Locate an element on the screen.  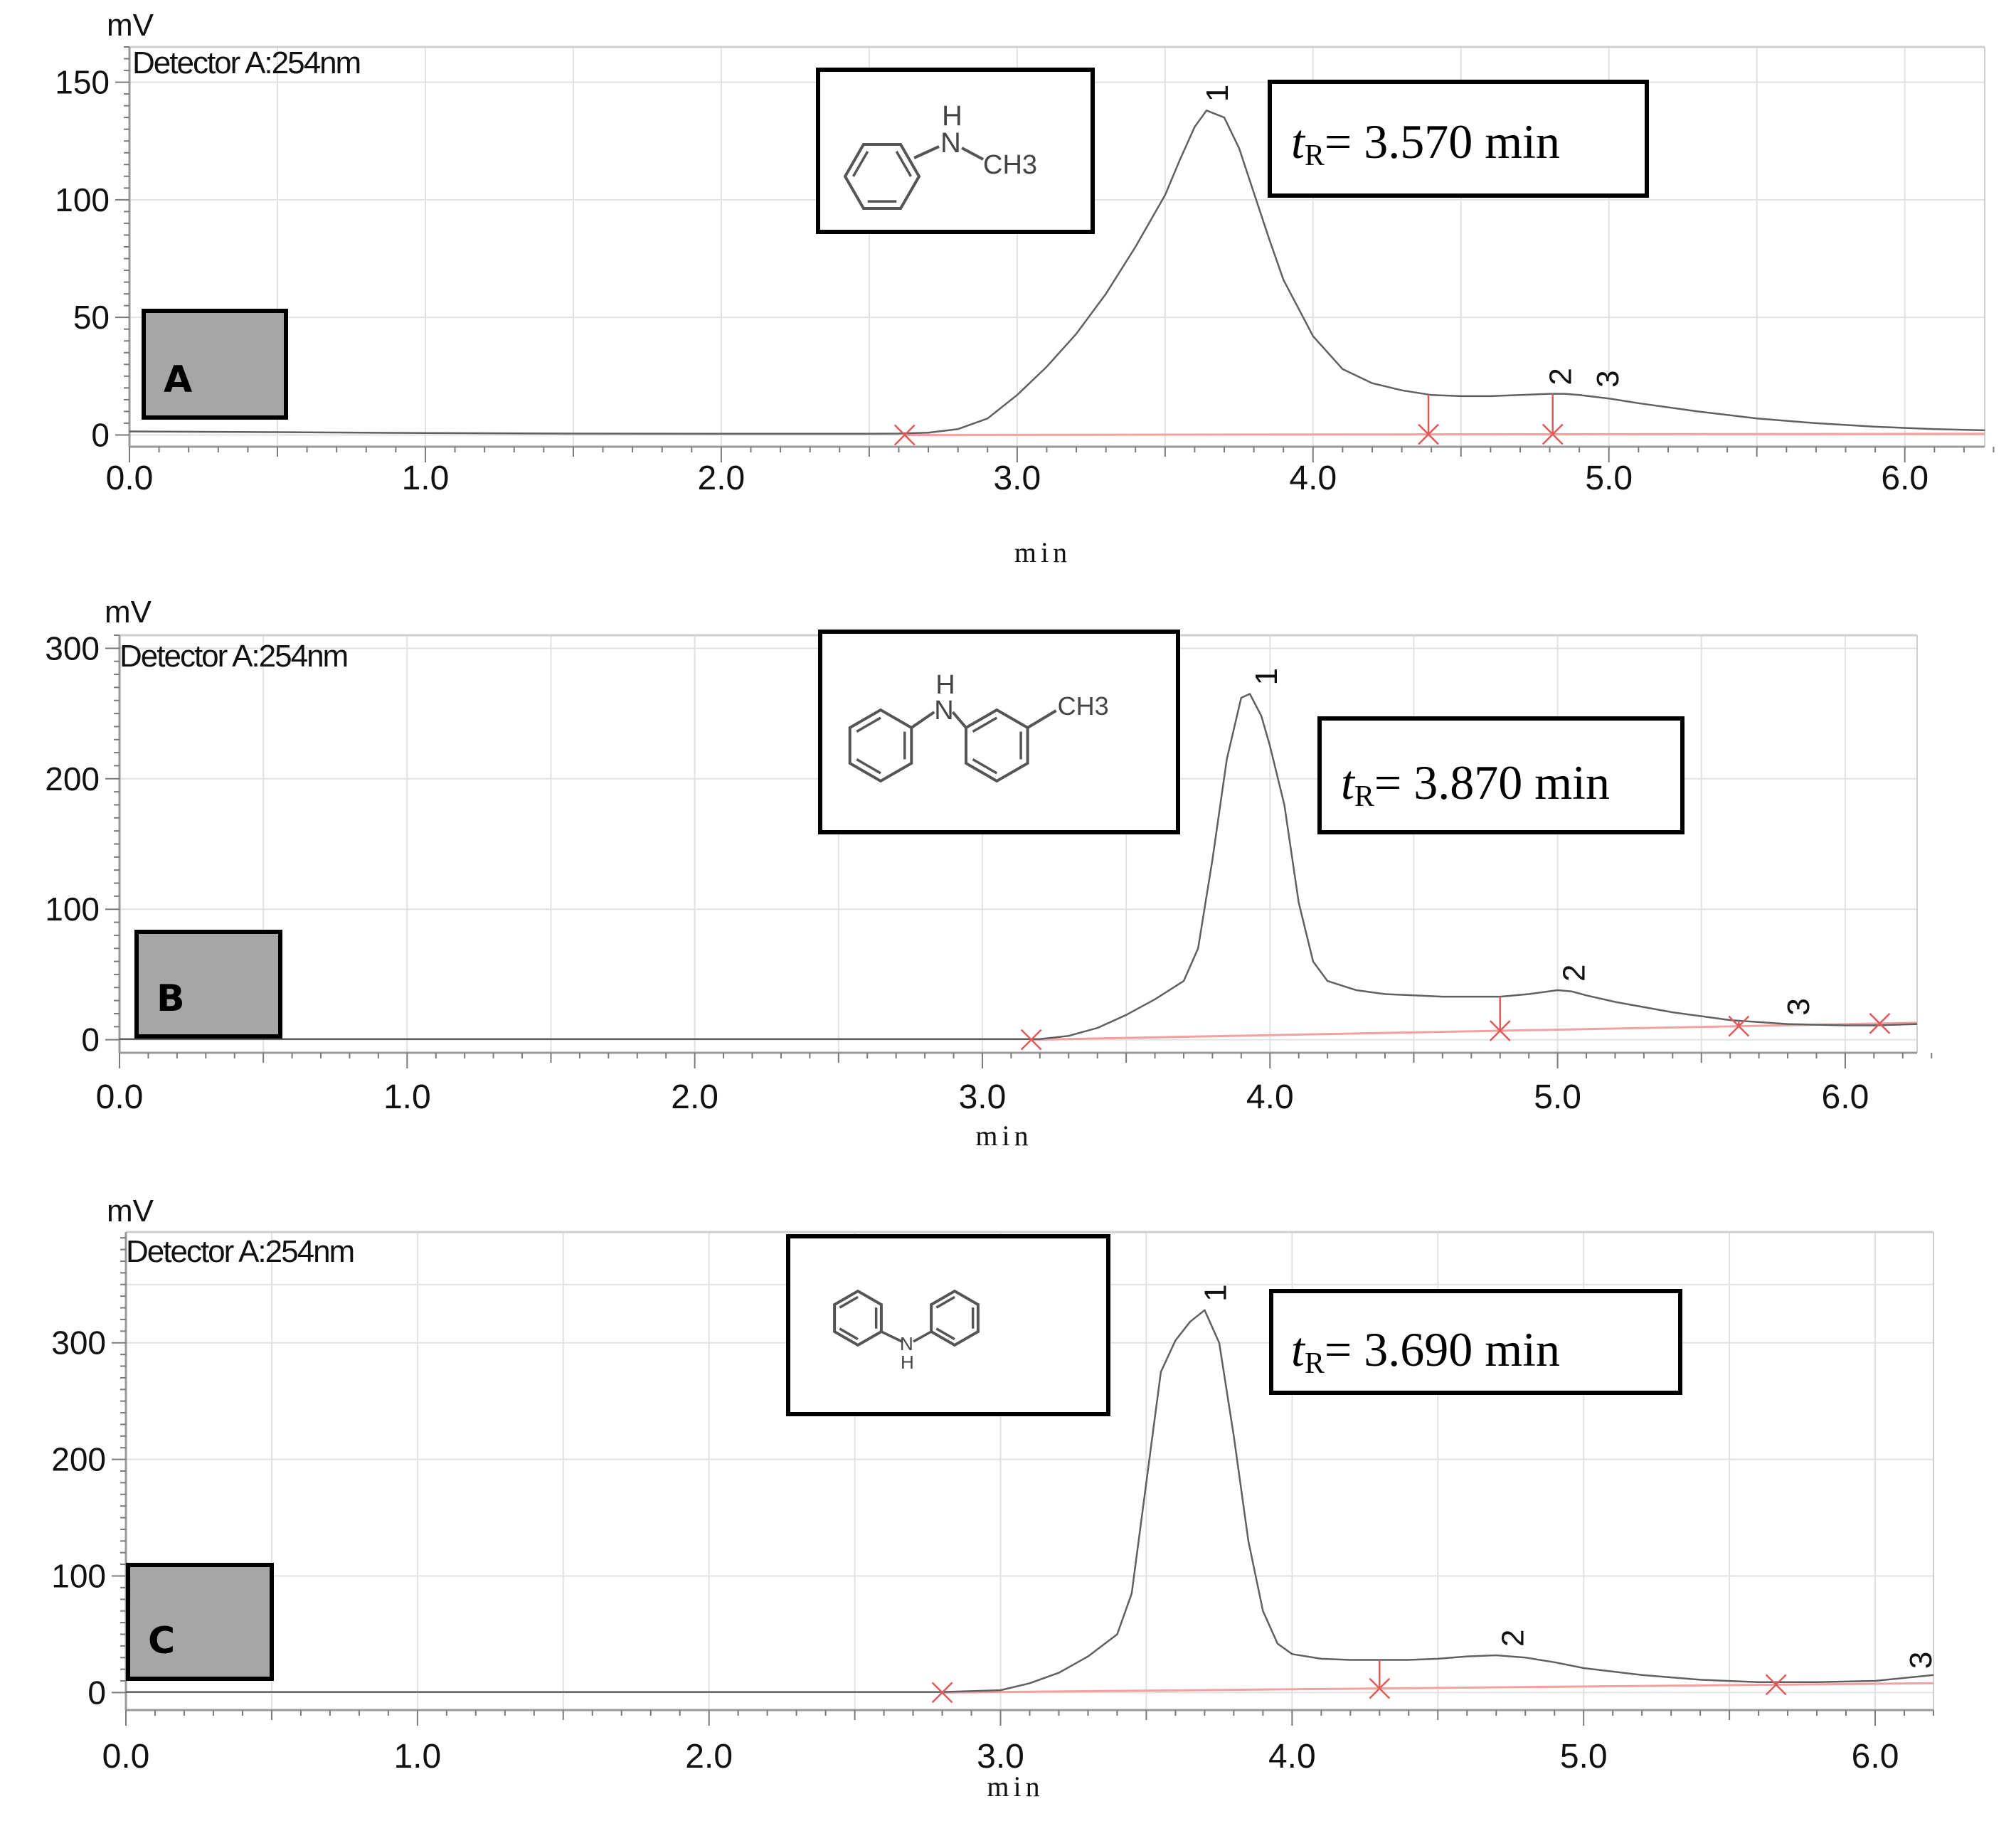
x-axis-label: min is located at coordinates (1042, 552).